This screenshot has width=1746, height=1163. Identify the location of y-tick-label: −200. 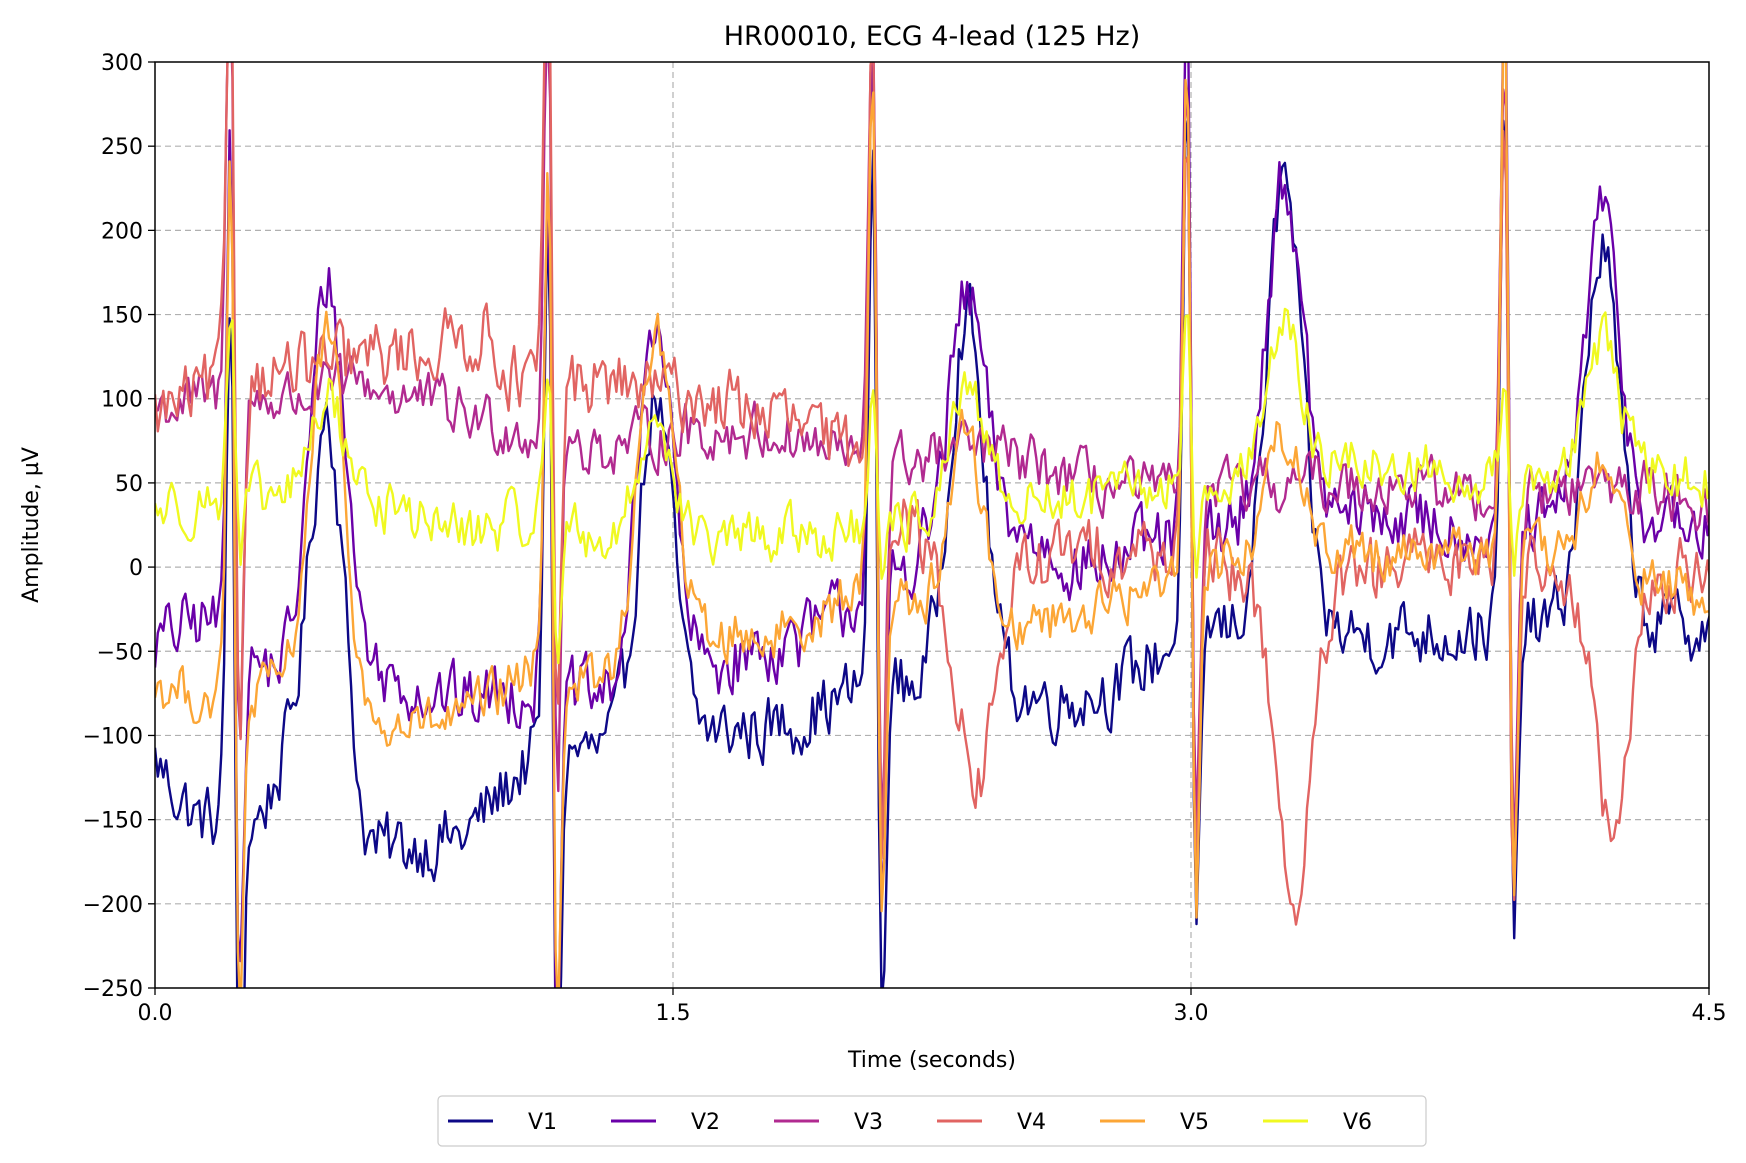
(113, 905).